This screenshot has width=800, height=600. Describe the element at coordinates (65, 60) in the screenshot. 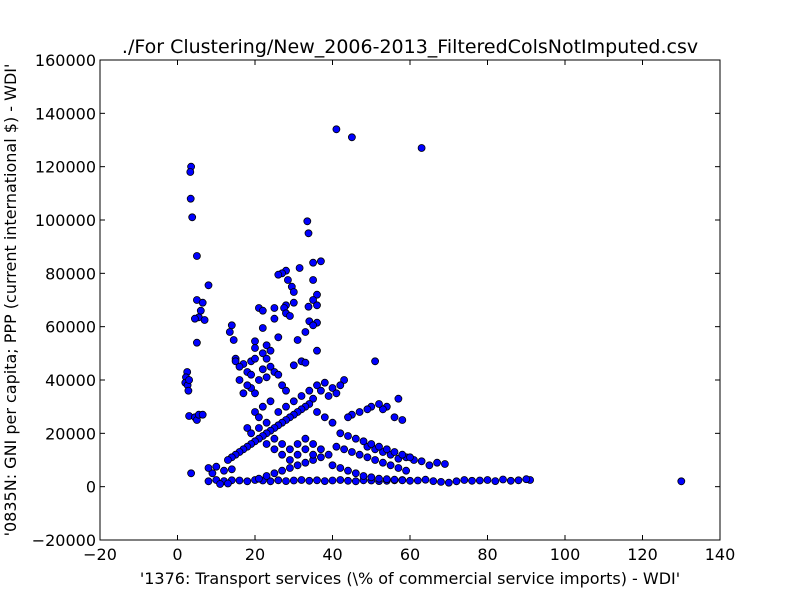

I see `y-tick-label: 160000` at that location.